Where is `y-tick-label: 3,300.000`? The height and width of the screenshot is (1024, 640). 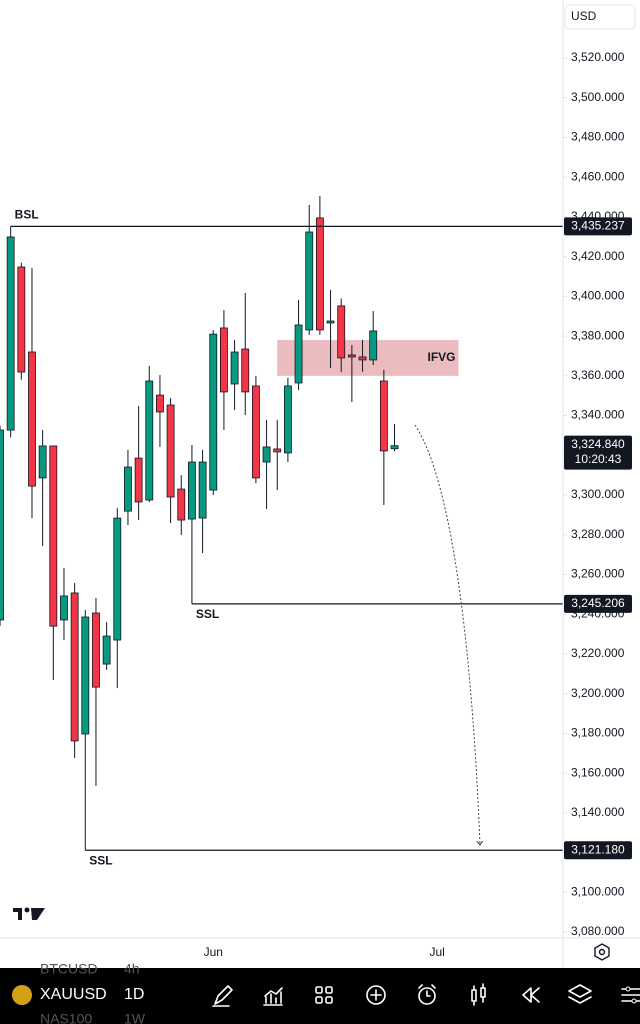 y-tick-label: 3,300.000 is located at coordinates (598, 494).